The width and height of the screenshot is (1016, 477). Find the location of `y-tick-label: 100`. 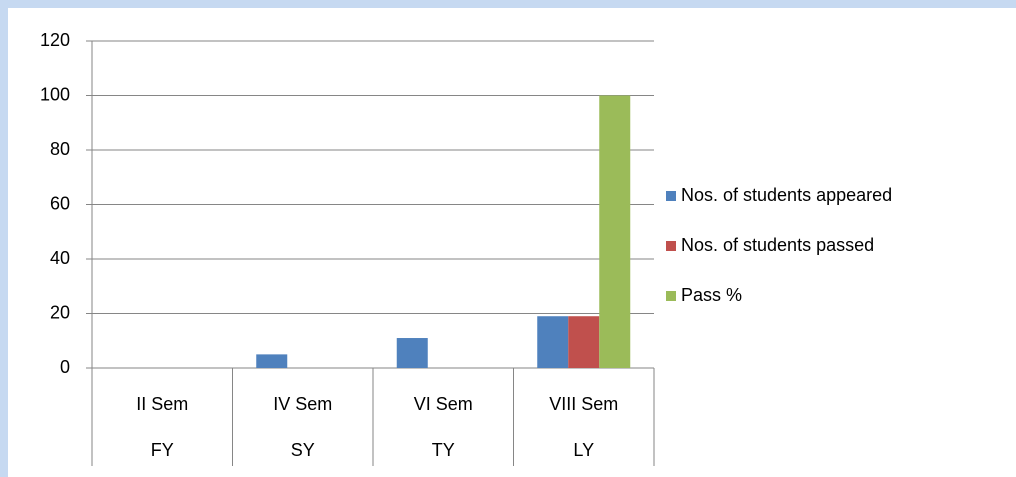

y-tick-label: 100 is located at coordinates (55, 94).